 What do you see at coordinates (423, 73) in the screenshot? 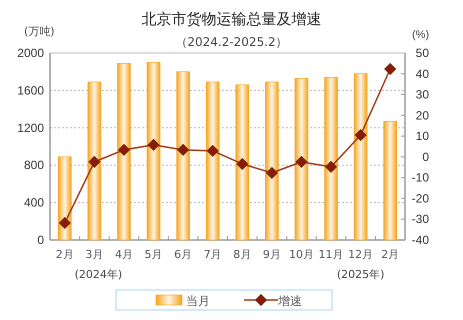
I see `y2-tick-label: 40` at bounding box center [423, 73].